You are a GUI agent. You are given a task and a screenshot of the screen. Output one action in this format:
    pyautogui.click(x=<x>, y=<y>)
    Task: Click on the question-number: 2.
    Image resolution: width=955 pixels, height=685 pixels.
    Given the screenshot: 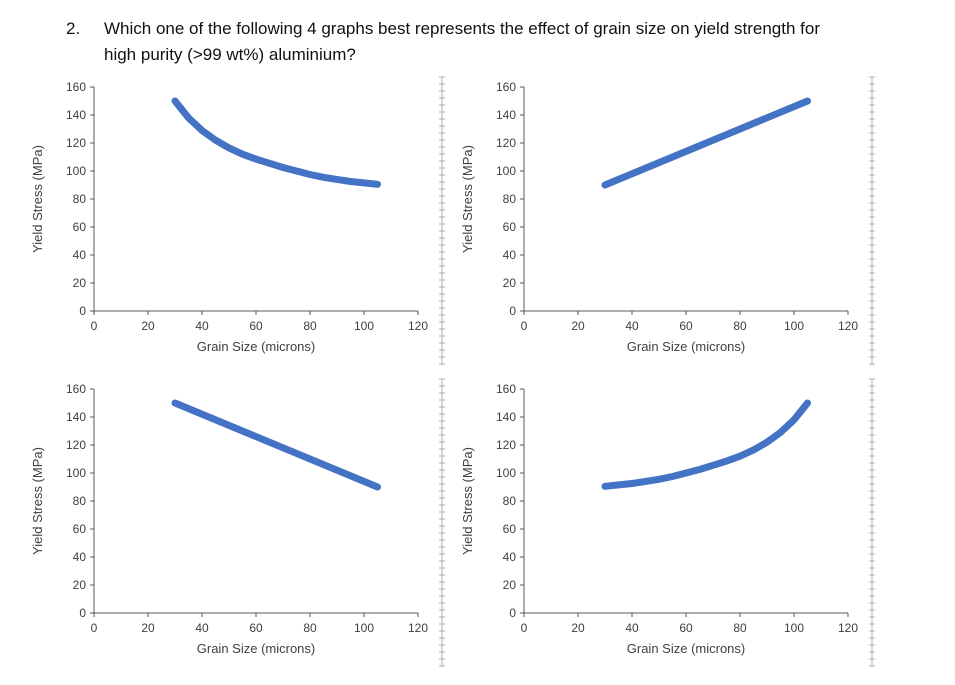 What is the action you would take?
    pyautogui.click(x=73, y=28)
    